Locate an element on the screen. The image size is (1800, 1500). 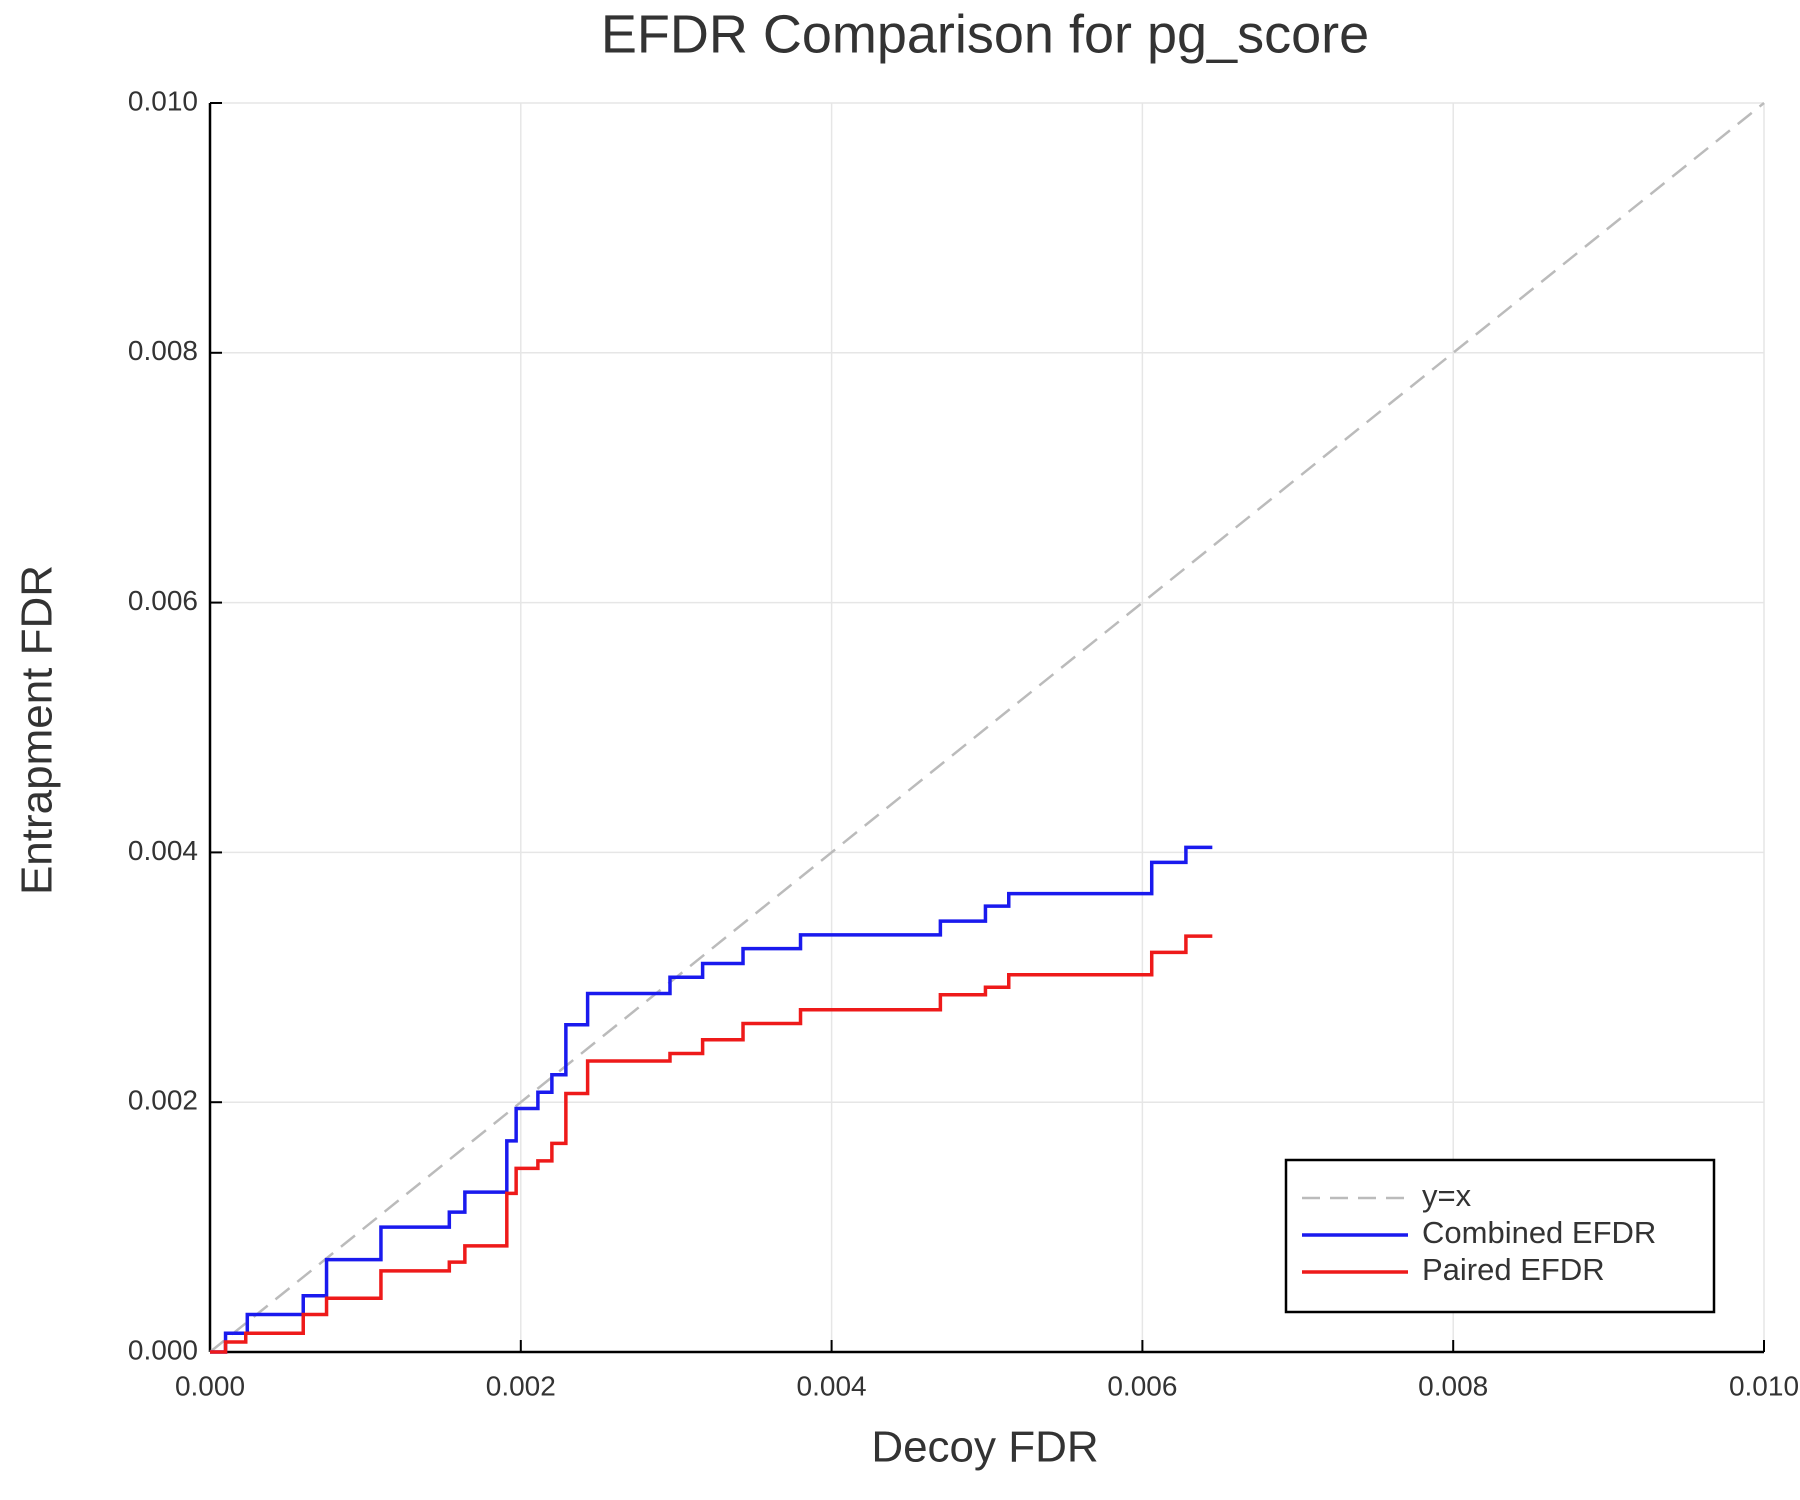
chart-title: EFDR Comparison for pg_score is located at coordinates (985, 34).